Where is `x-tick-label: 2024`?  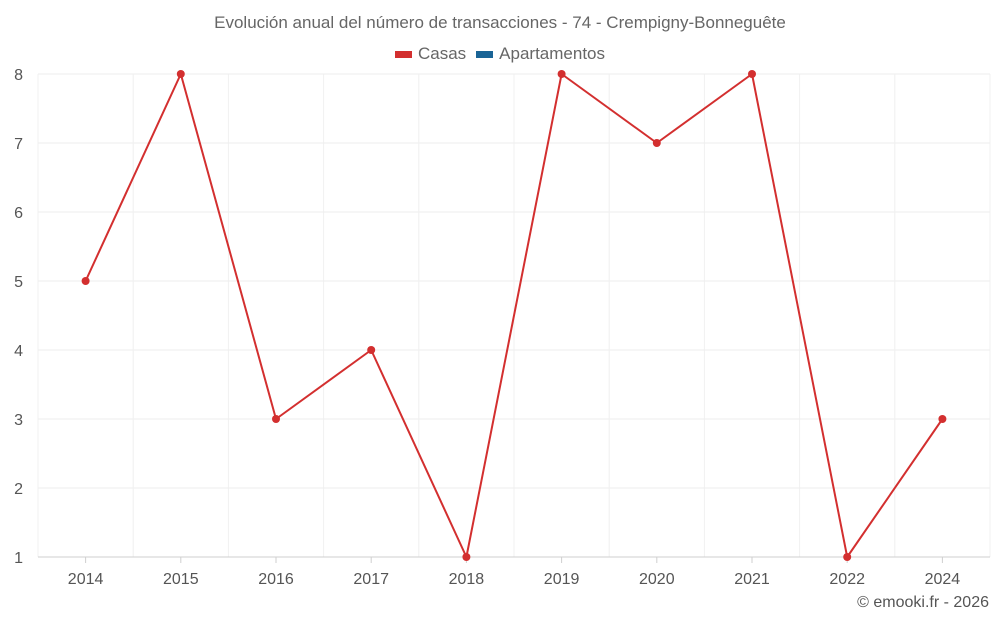
x-tick-label: 2024 is located at coordinates (943, 579).